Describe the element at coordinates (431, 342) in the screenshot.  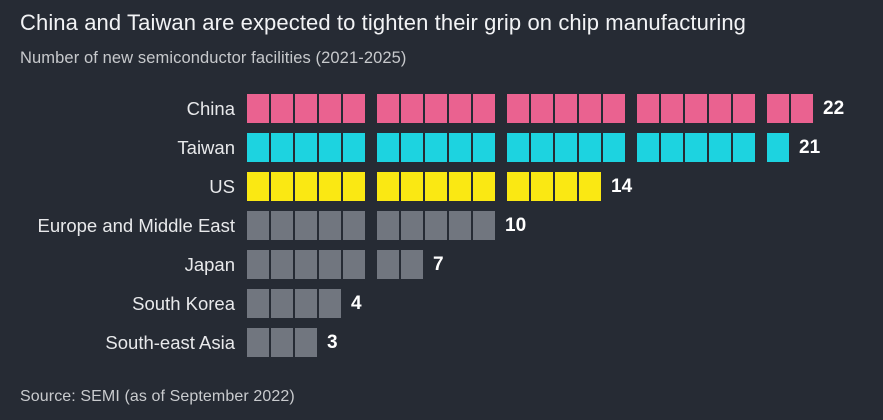
I see `chart-row: South-east Asia 3` at that location.